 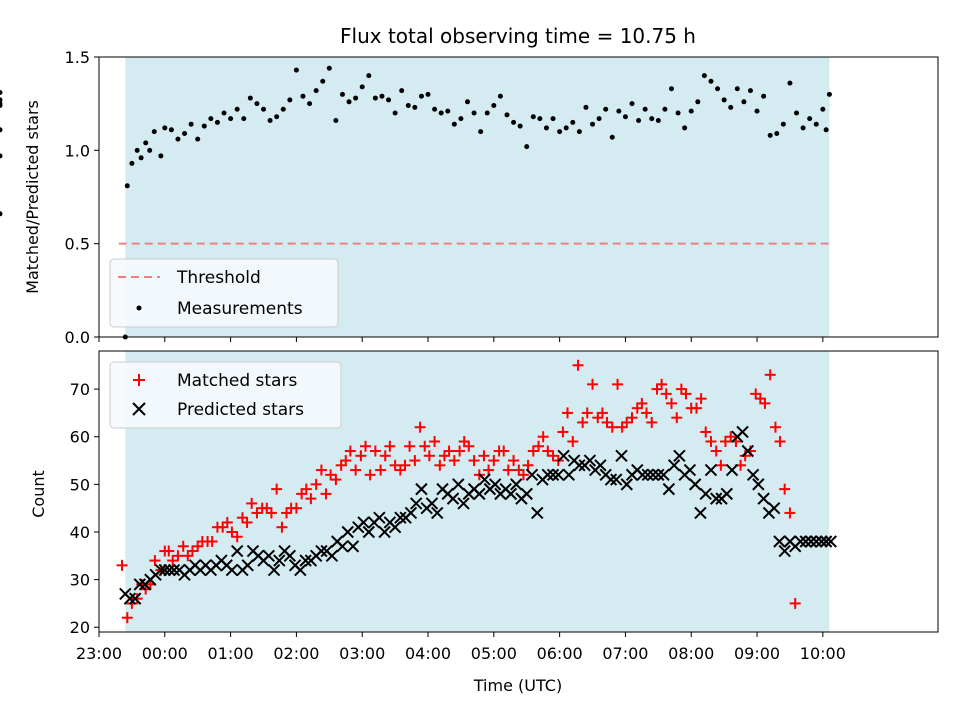 What do you see at coordinates (757, 653) in the screenshot?
I see `bottom-x-tick-label: 09:00` at bounding box center [757, 653].